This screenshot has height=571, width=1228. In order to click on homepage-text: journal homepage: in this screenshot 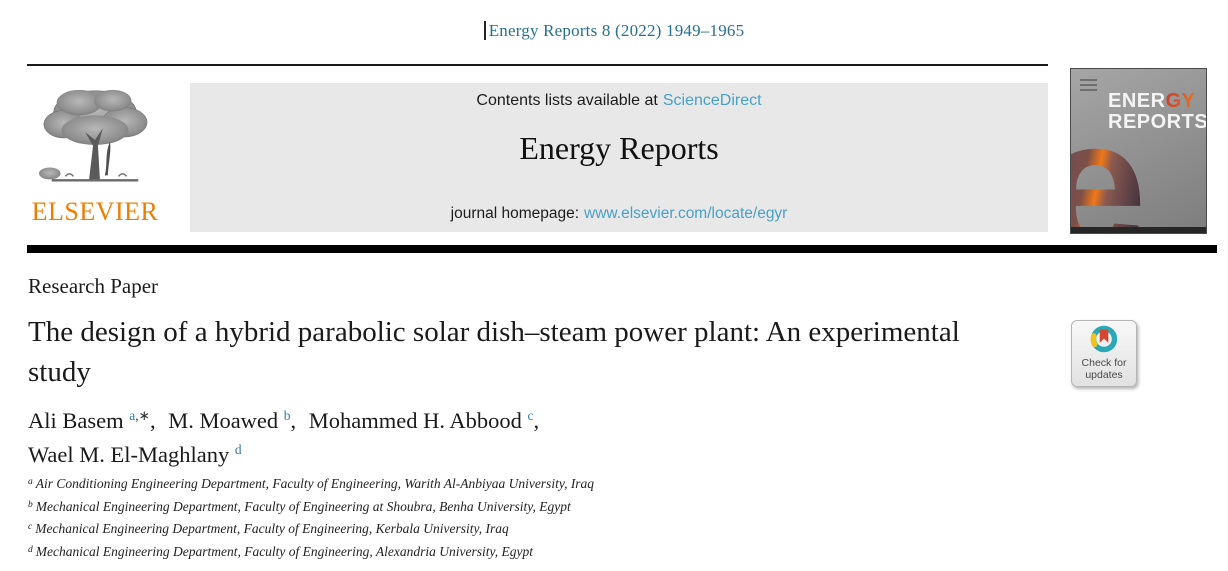, I will do `click(515, 213)`.